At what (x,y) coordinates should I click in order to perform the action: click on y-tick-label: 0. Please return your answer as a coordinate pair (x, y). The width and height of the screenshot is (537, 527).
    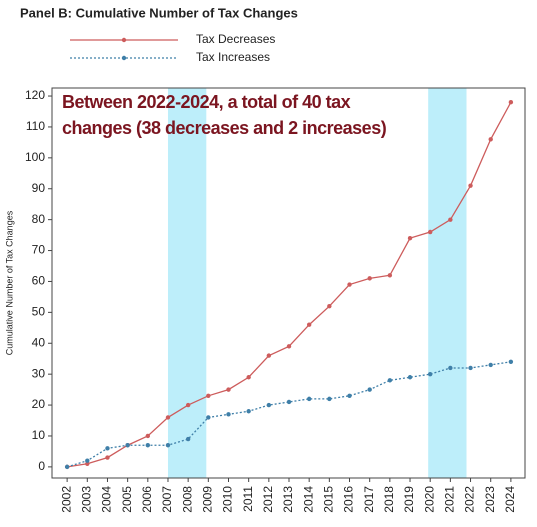
    Looking at the image, I should click on (41, 466).